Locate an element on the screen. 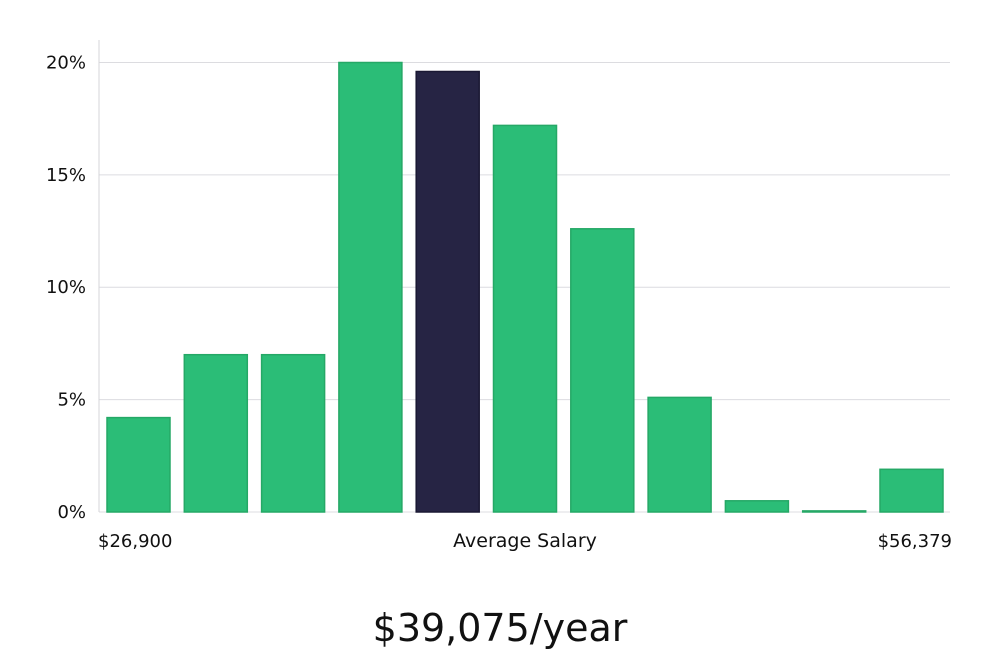 This screenshot has height=660, width=1000. y-axis-ticks: 0% 5% 10% 15% 20% is located at coordinates (66, 287).